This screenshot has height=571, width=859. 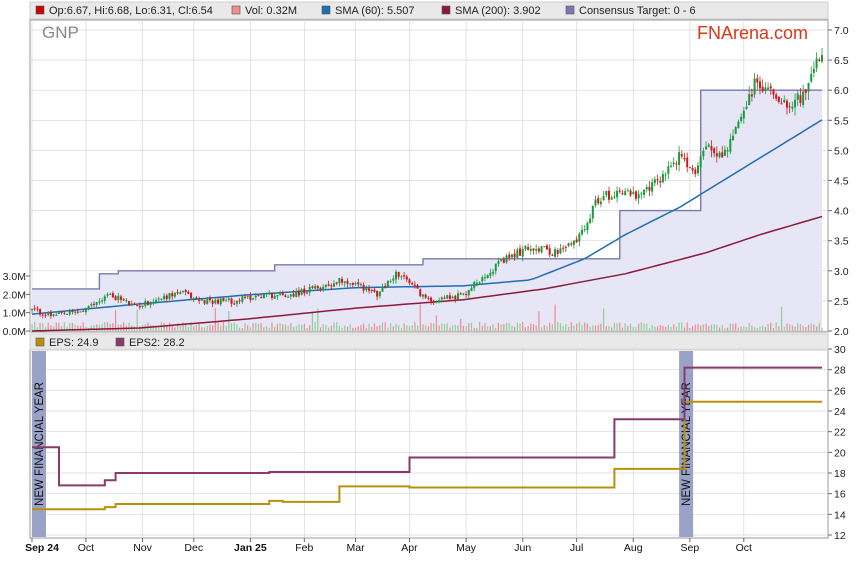 What do you see at coordinates (522, 548) in the screenshot?
I see `x-tick-label: Jun` at bounding box center [522, 548].